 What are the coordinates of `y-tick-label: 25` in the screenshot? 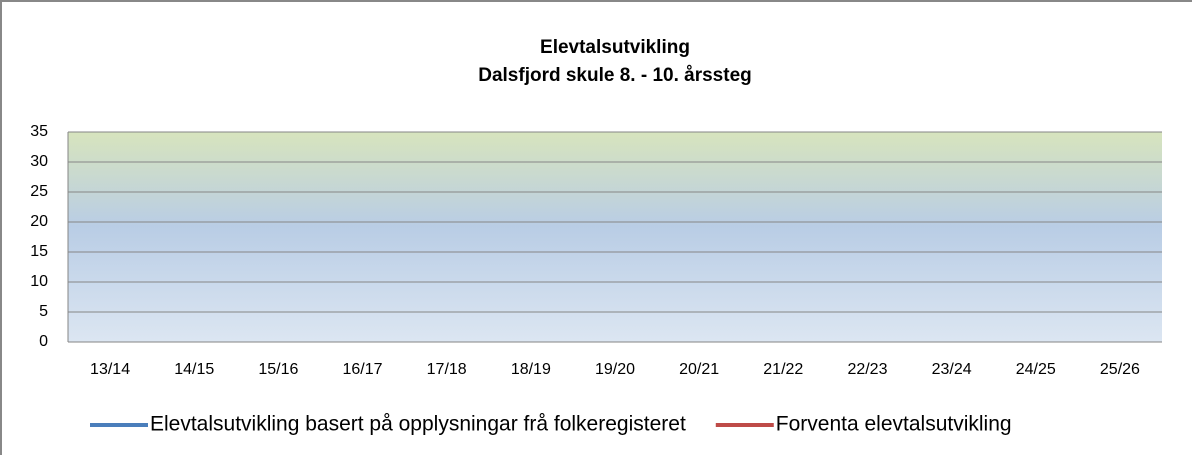 It's located at (39, 191).